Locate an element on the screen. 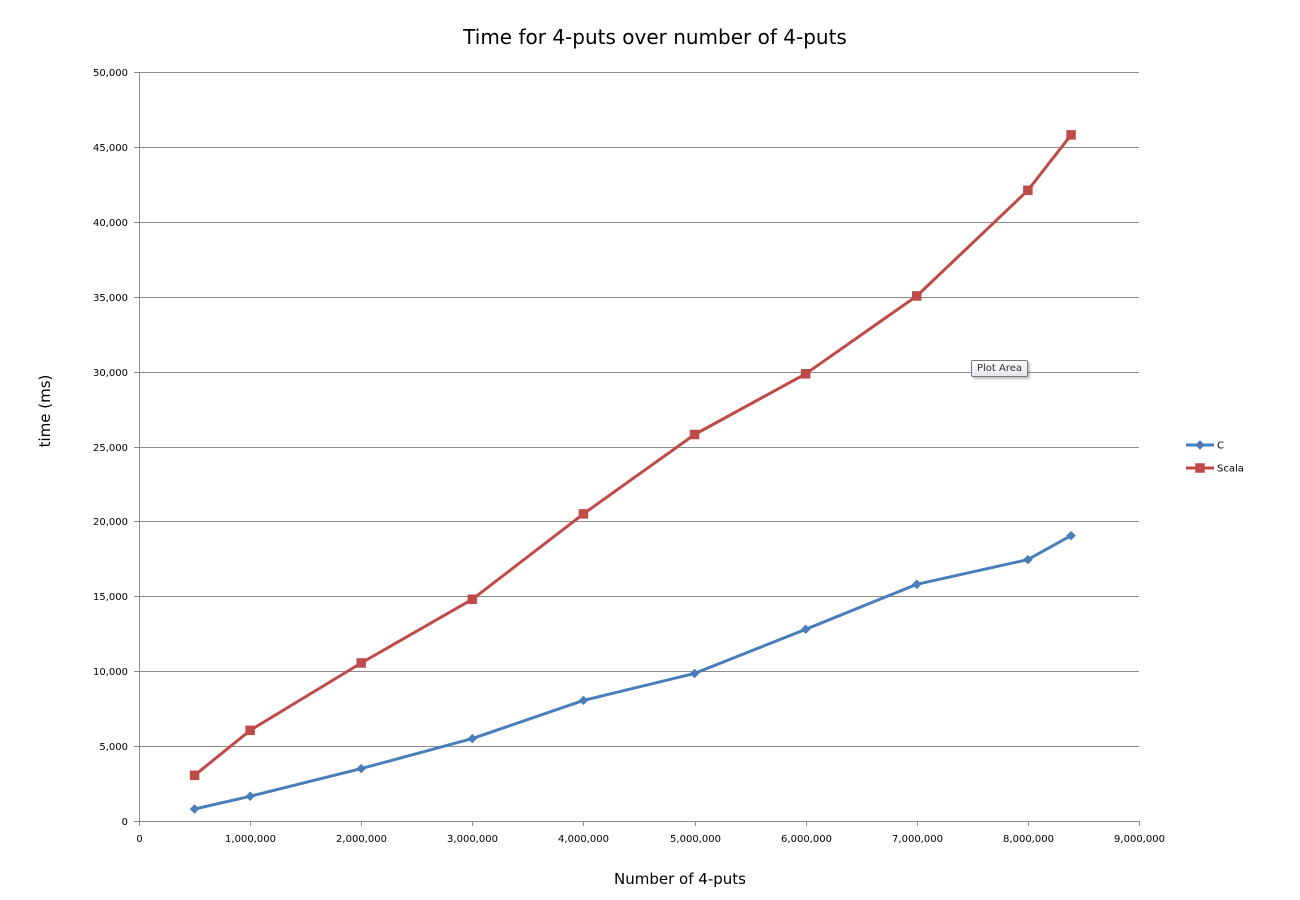  x-tick-label: 8,000,000 is located at coordinates (1028, 839).